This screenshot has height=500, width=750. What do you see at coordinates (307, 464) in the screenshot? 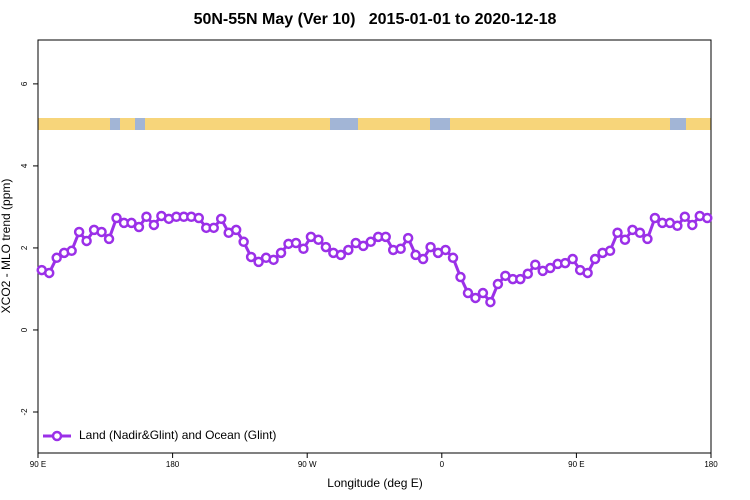
I see `x-tick-label: 90 W` at bounding box center [307, 464].